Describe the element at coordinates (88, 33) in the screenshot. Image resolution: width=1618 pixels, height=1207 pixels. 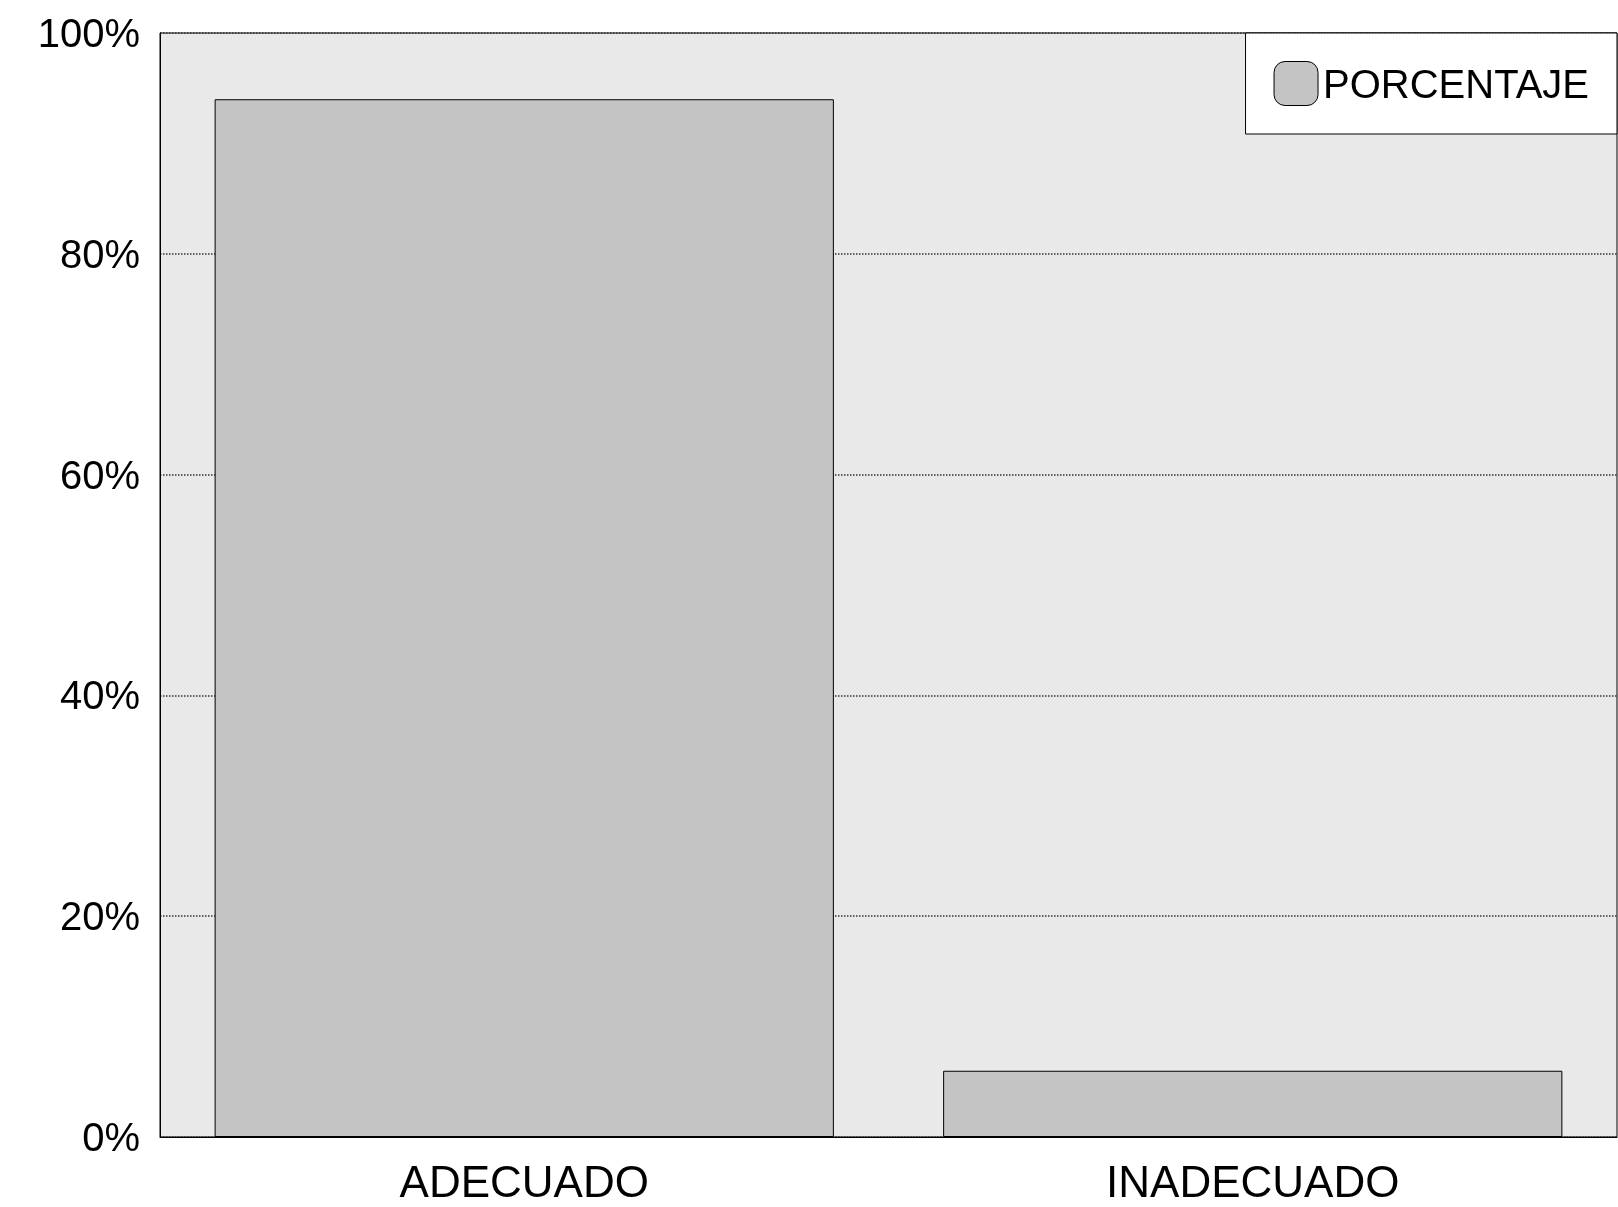
I see `y-tick-label: 100%` at that location.